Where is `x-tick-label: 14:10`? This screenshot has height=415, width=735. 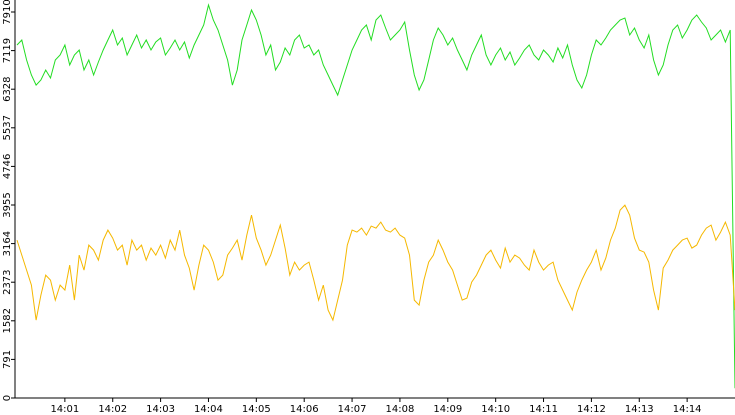
x-tick-label: 14:10 is located at coordinates (495, 409).